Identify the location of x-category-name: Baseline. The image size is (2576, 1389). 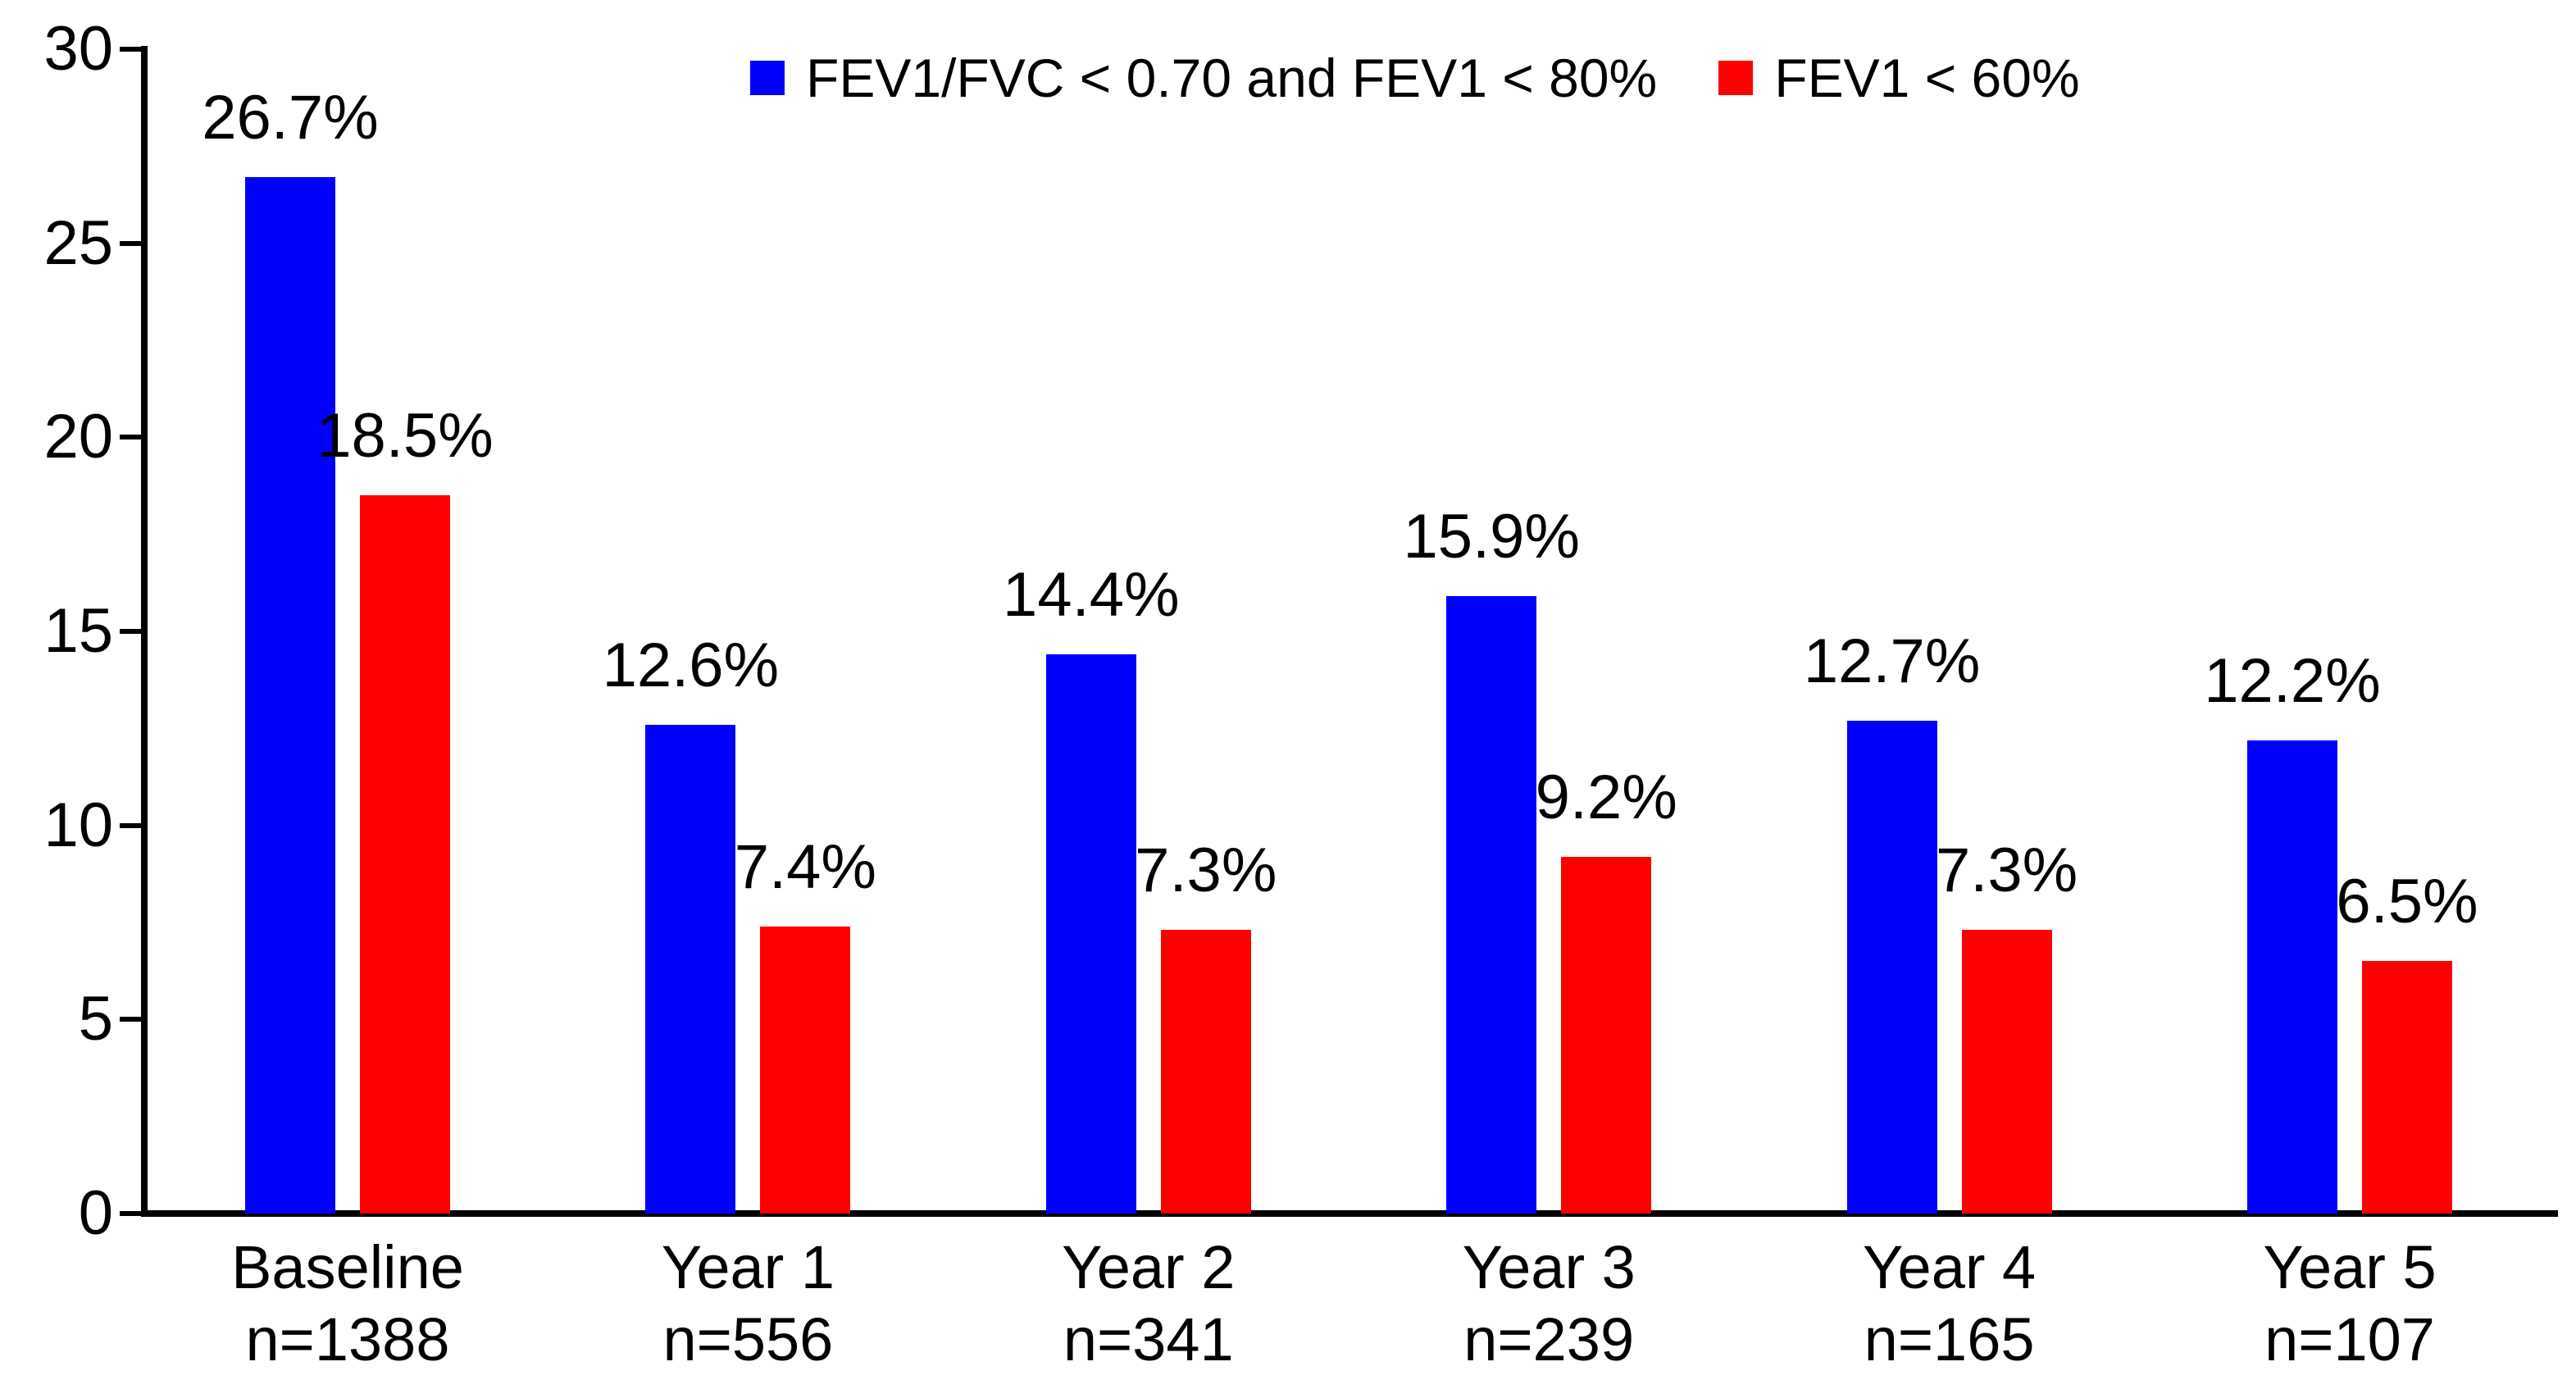
(347, 1267).